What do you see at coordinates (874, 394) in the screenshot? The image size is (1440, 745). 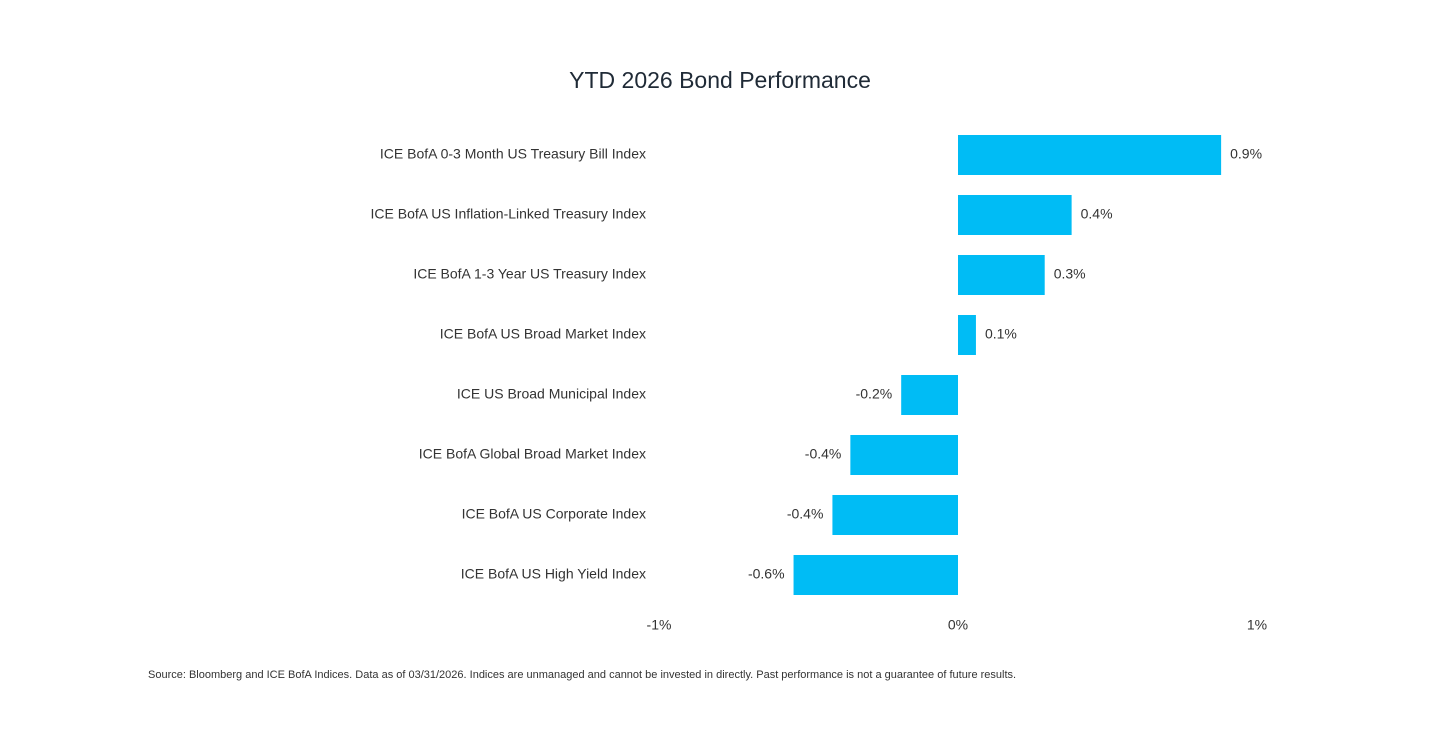 I see `value-label: -0.2%` at bounding box center [874, 394].